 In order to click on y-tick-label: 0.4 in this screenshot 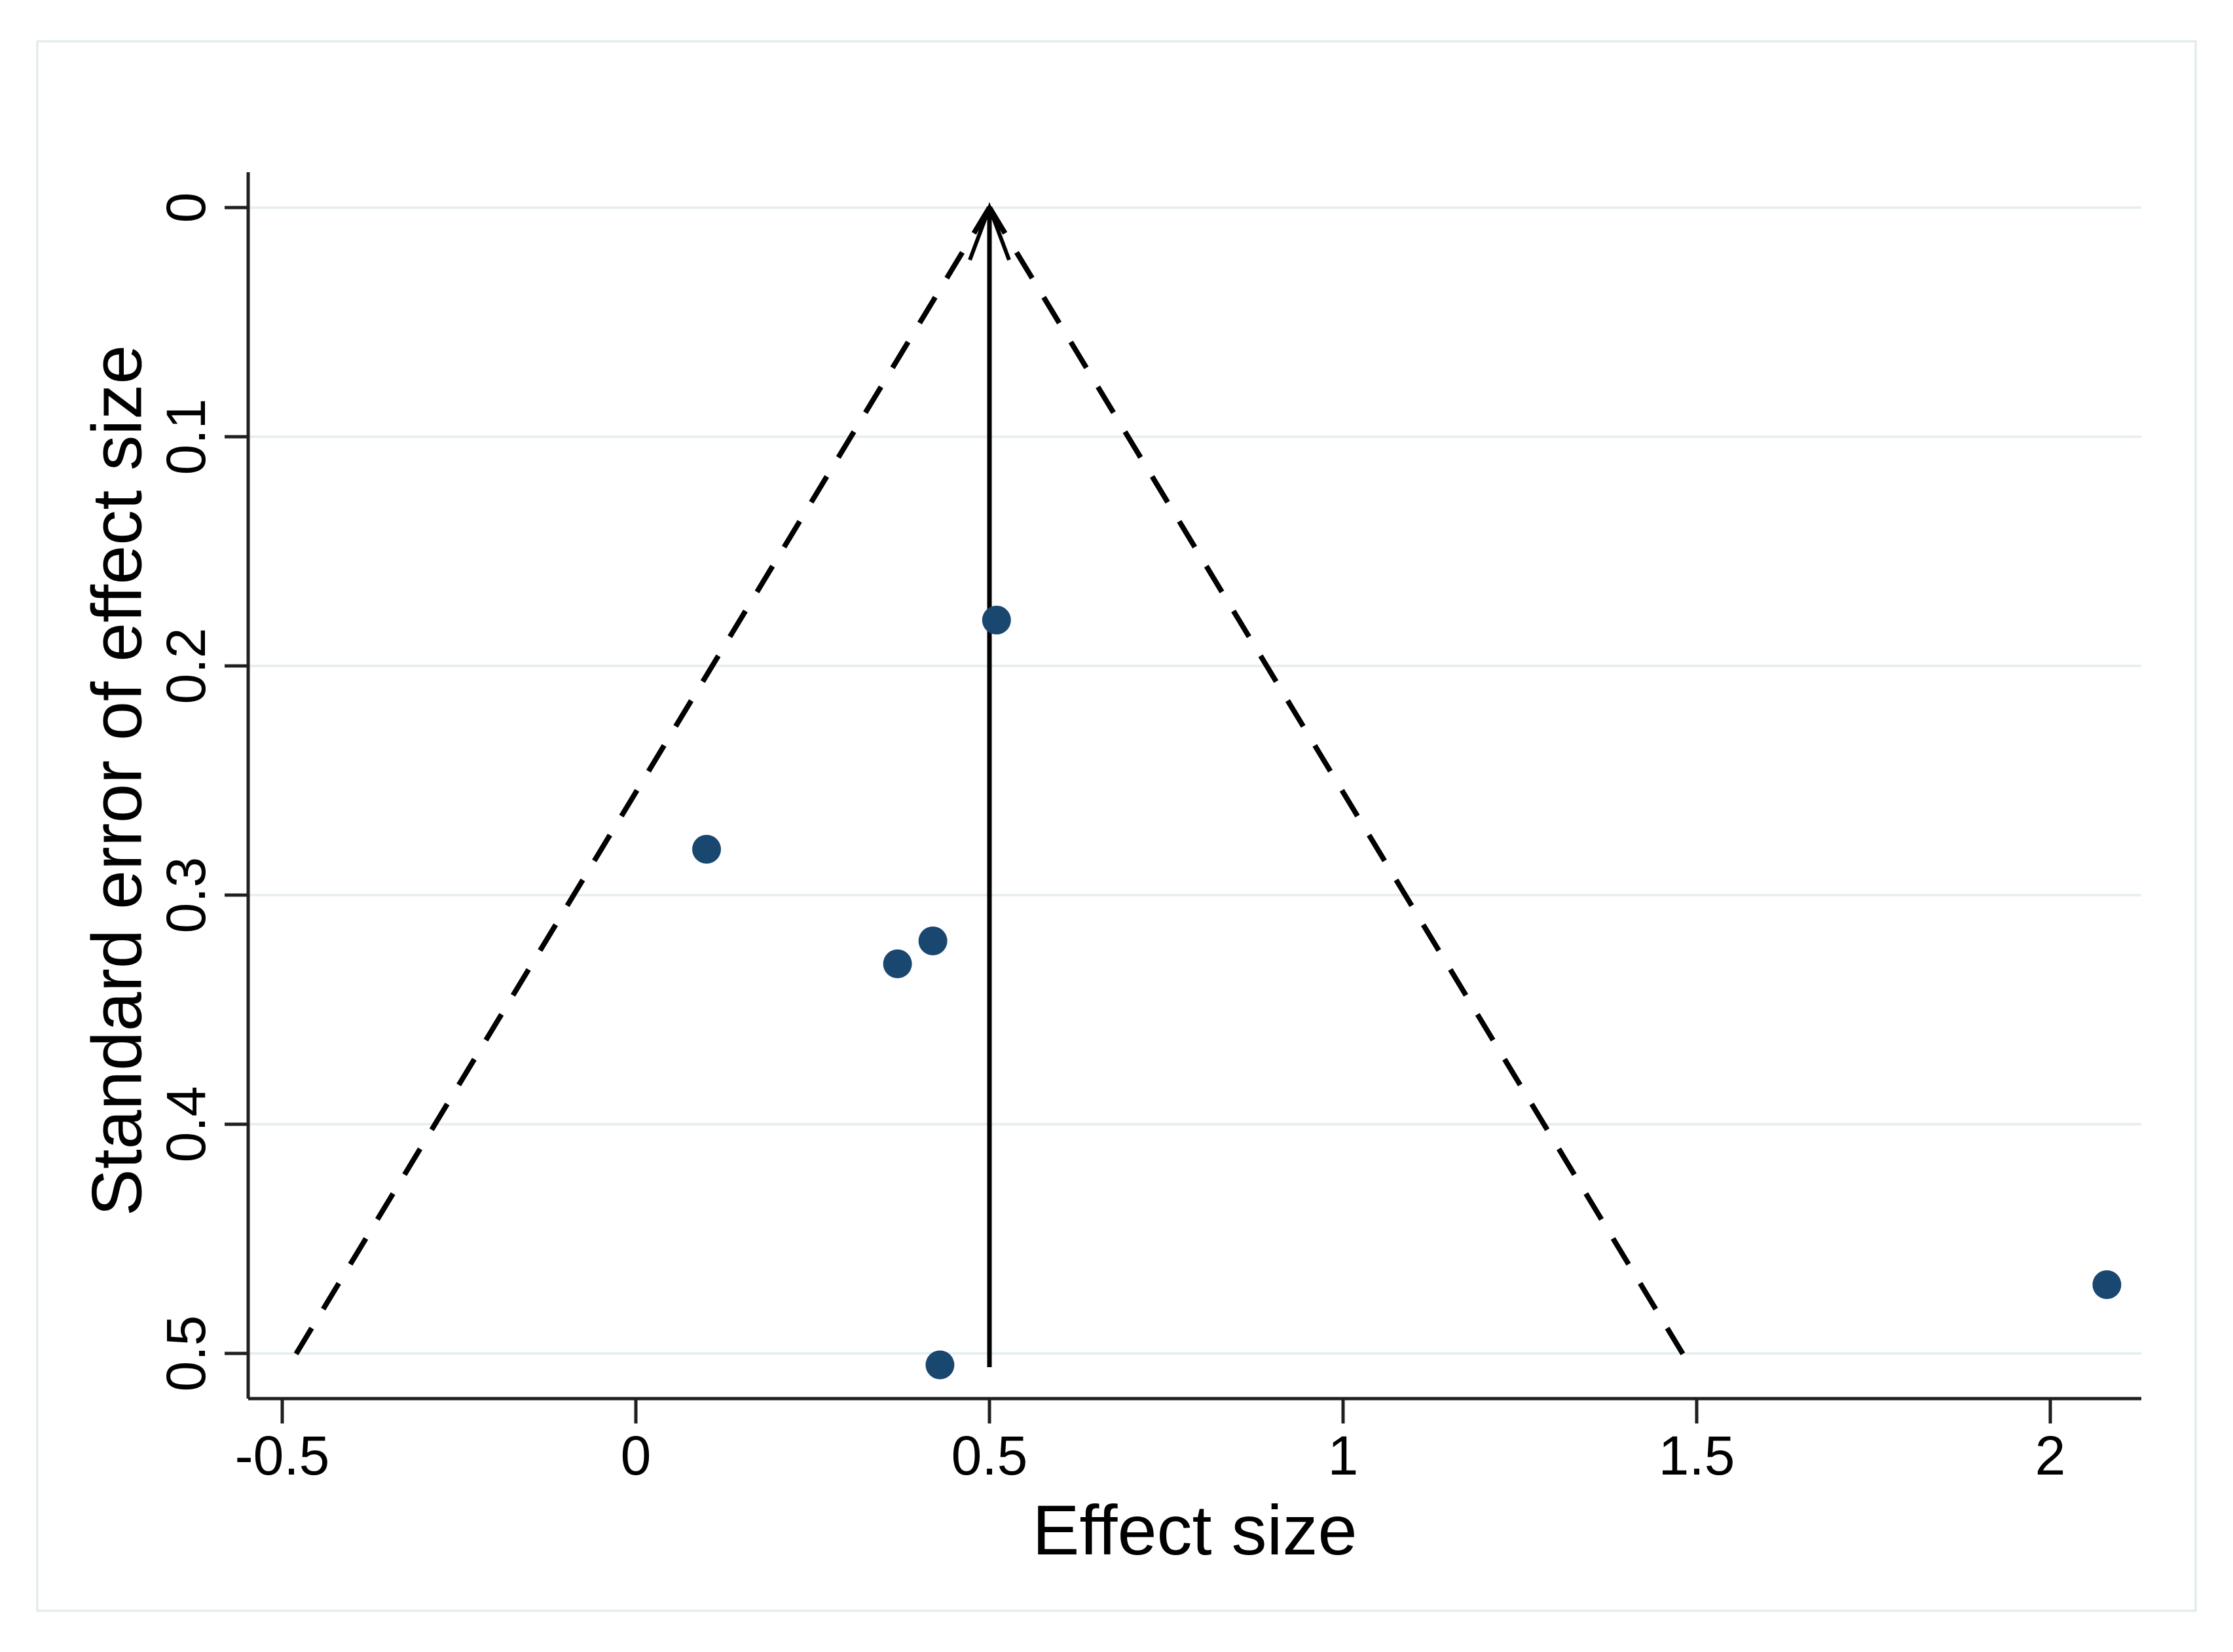, I will do `click(186, 1124)`.